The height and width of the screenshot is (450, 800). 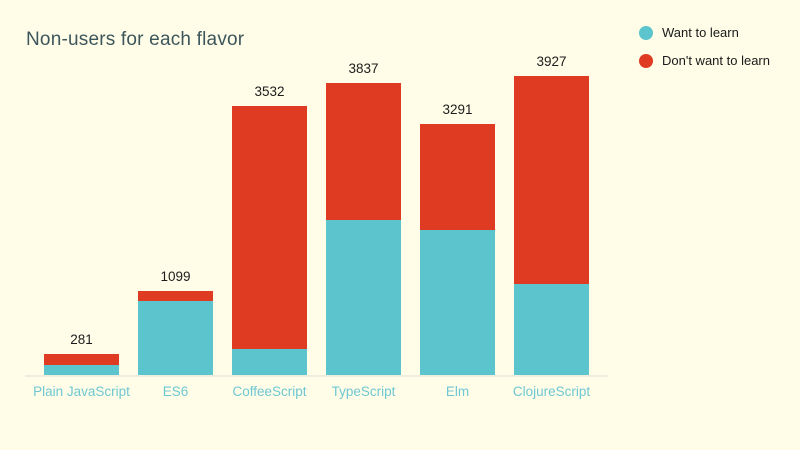 I want to click on legend-item-want-to-learn: Want to learn, so click(x=704, y=32).